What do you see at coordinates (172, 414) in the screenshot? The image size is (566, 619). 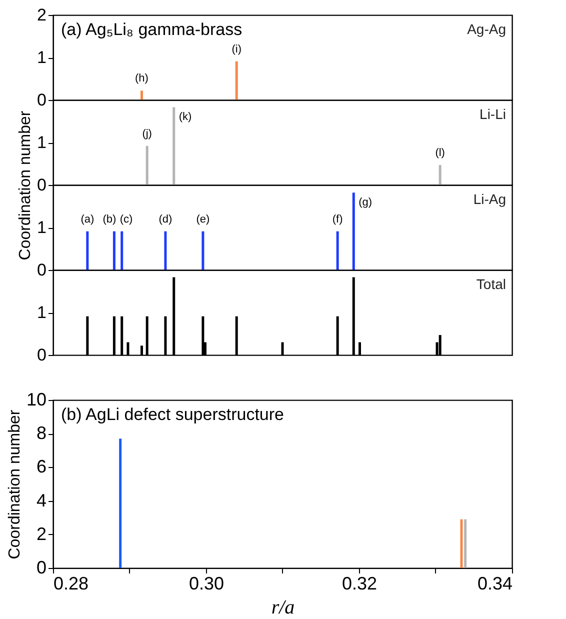 I see `chart-title: (b) AgLi defect superstructure` at bounding box center [172, 414].